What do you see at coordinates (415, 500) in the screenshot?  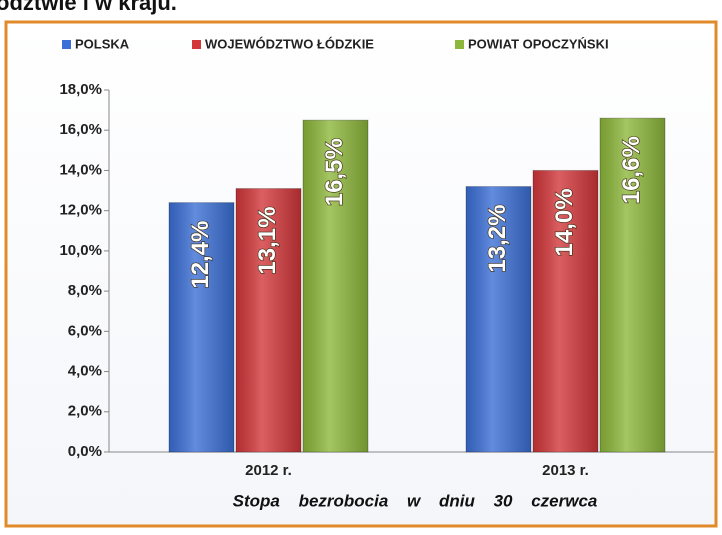 I see `x-axis-label: Stopa bezrobocia w dniu 30 czerwca` at bounding box center [415, 500].